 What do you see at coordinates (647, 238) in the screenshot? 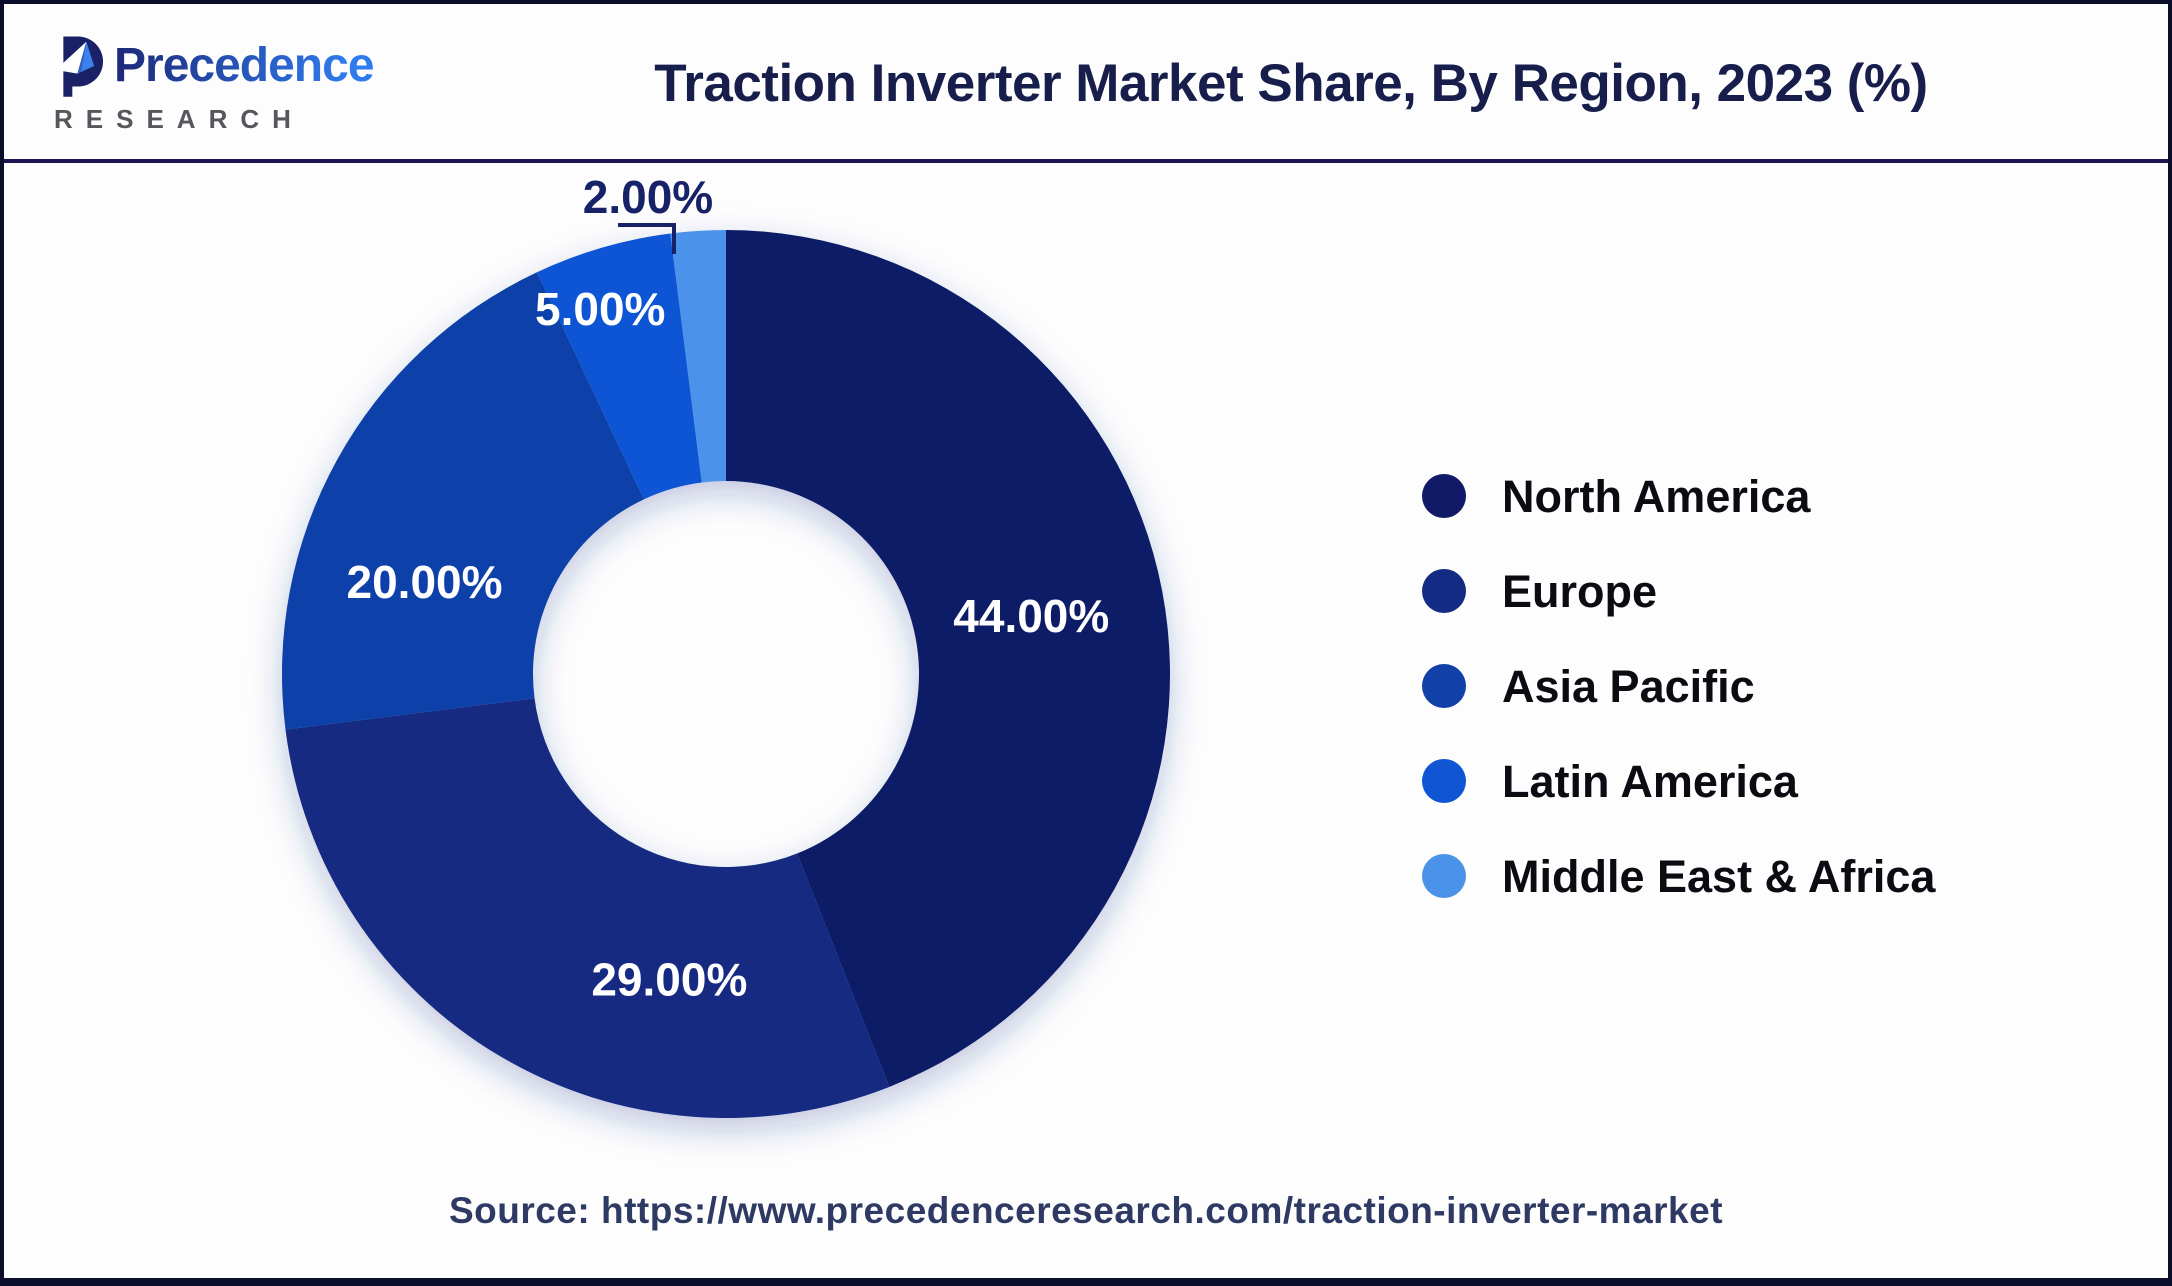
I see `callout-connector-middle-east-africa` at bounding box center [647, 238].